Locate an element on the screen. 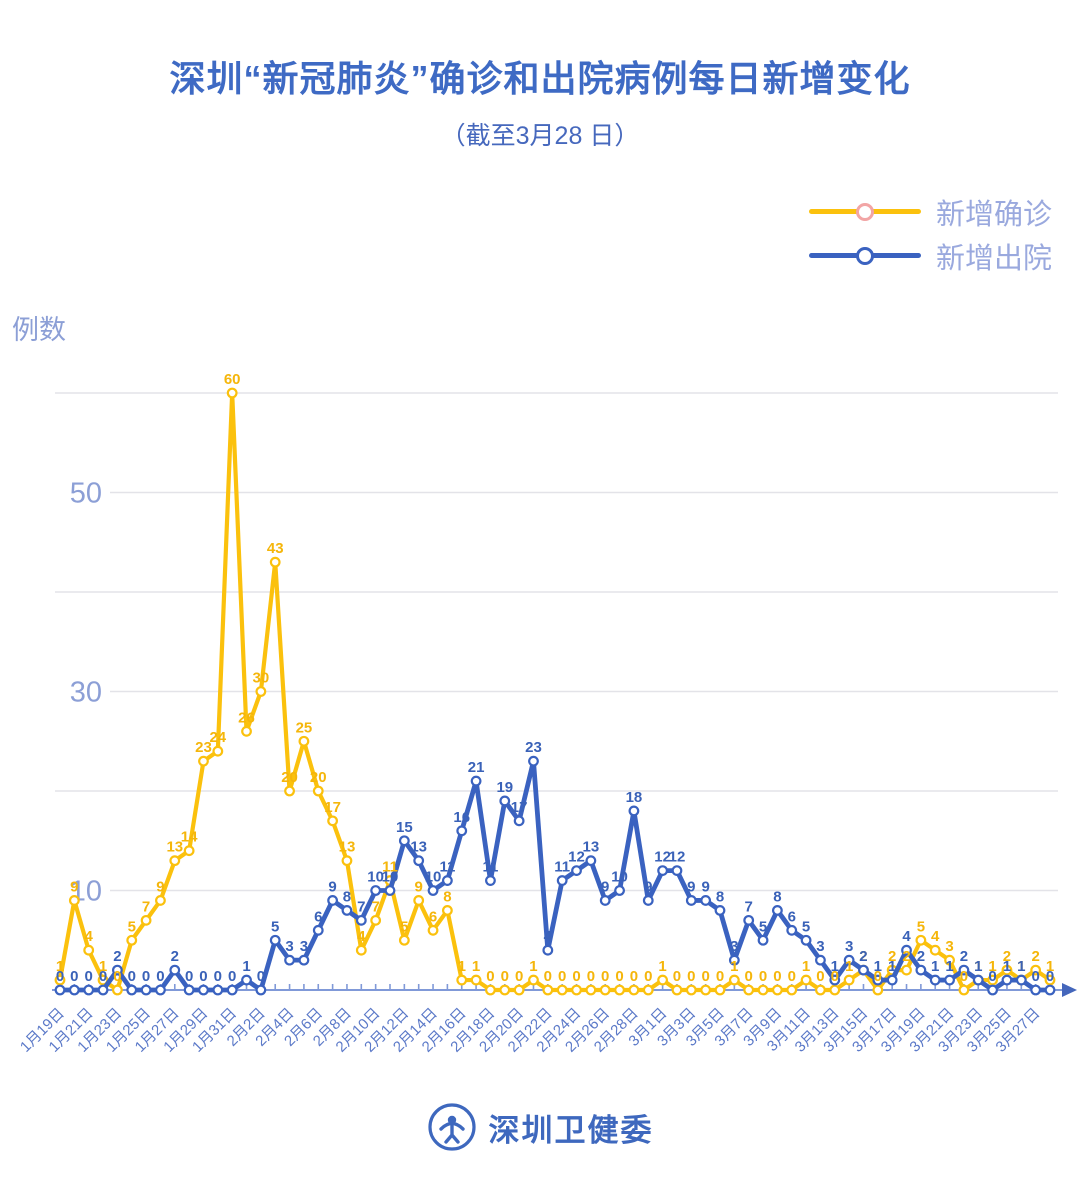 The width and height of the screenshot is (1080, 1184). svg-text: 25 is located at coordinates (304, 727).